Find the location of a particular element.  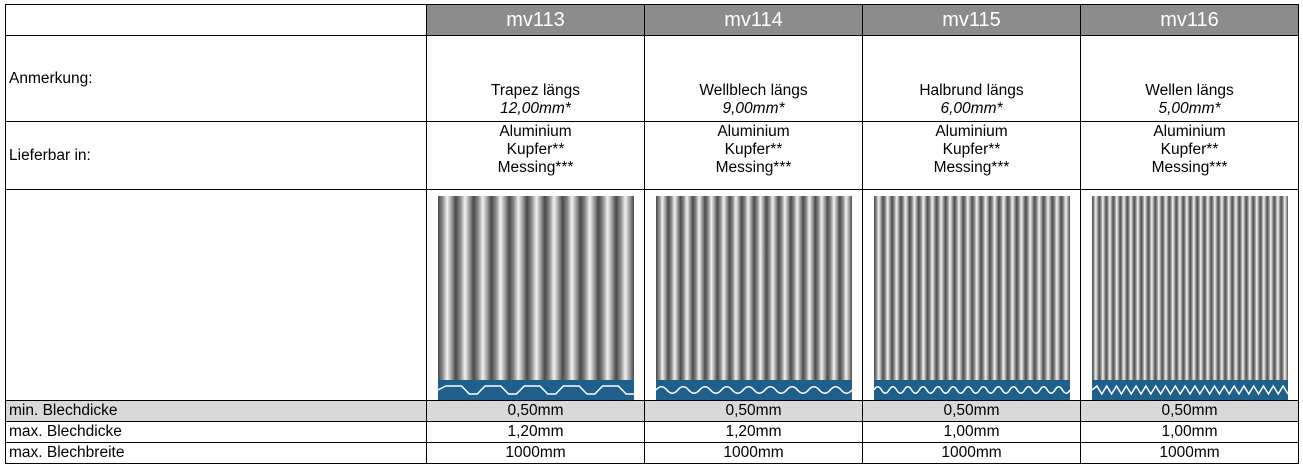

image-cell-mv114 is located at coordinates (753, 295).